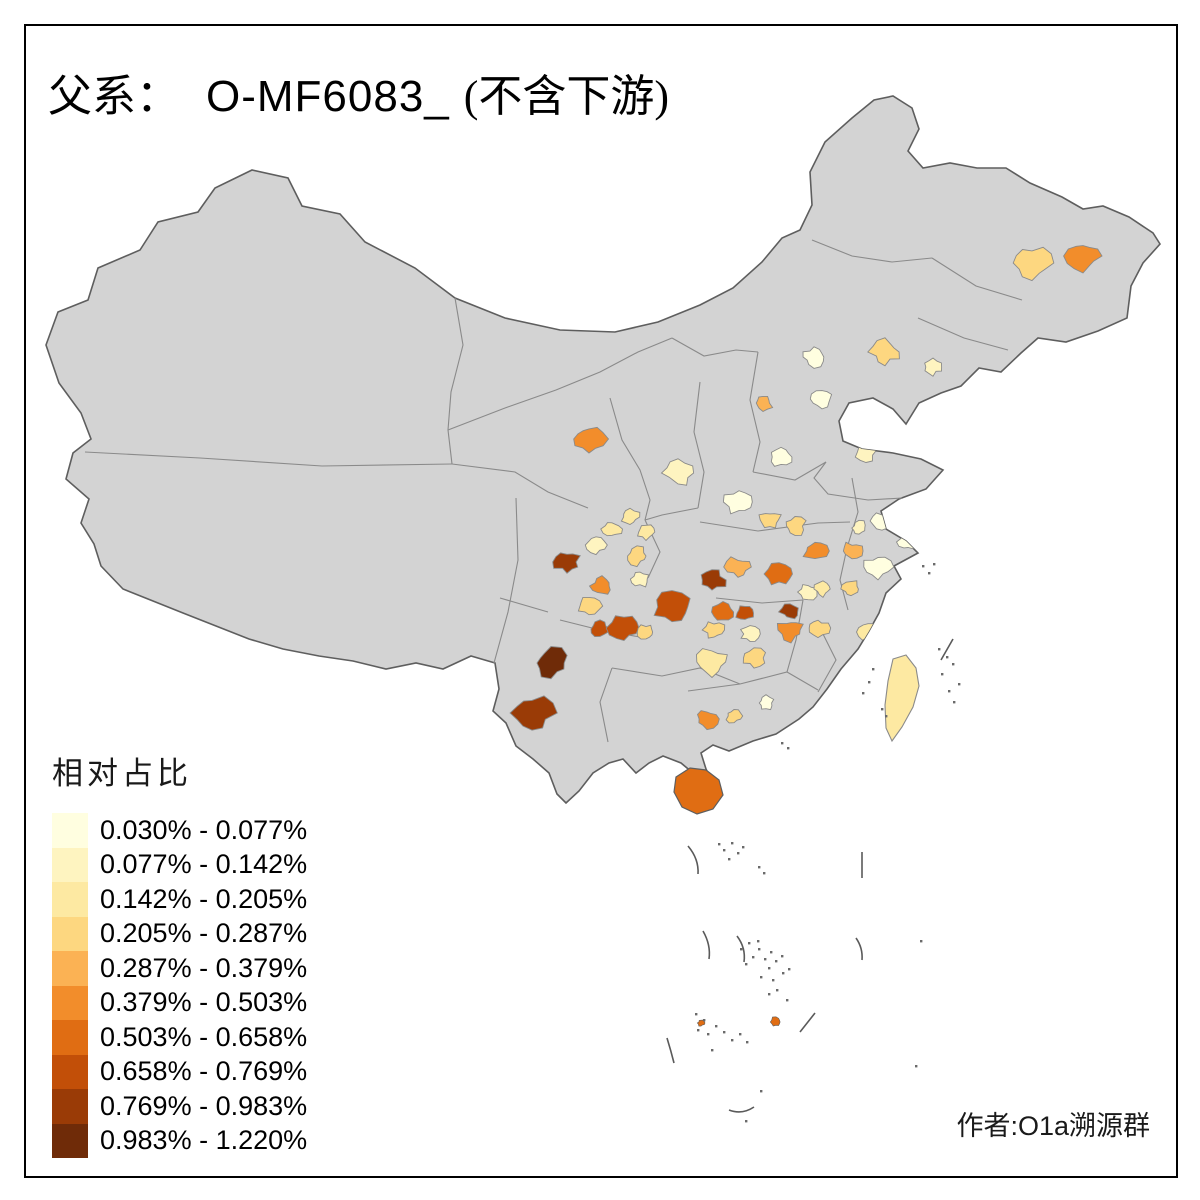  I want to click on legend-bin-label: 0.077% - 0.142%, so click(204, 864).